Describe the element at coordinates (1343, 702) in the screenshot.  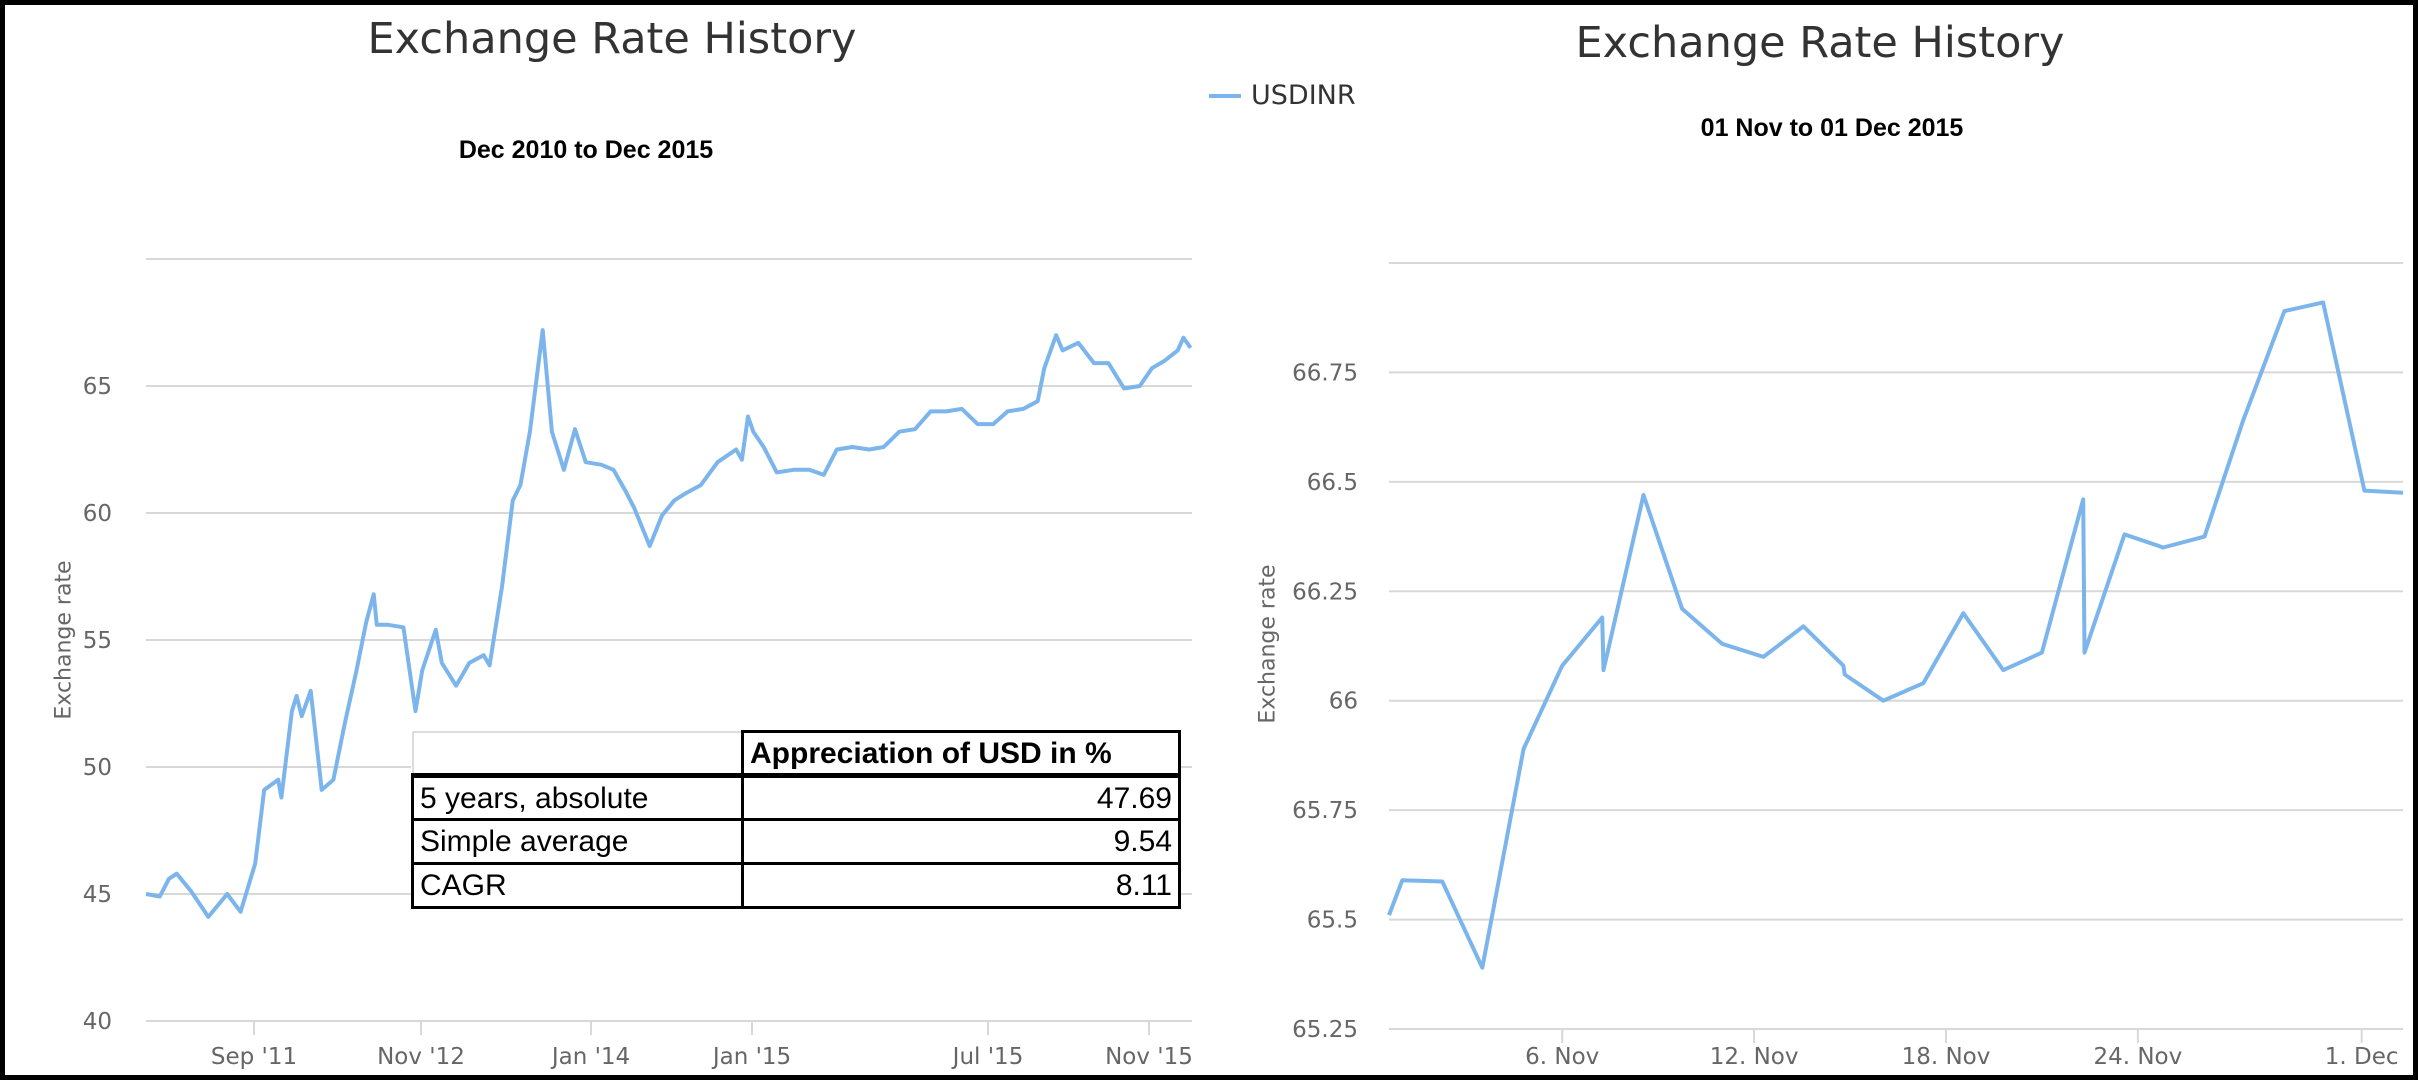
I see `y-tick-label: 66` at that location.